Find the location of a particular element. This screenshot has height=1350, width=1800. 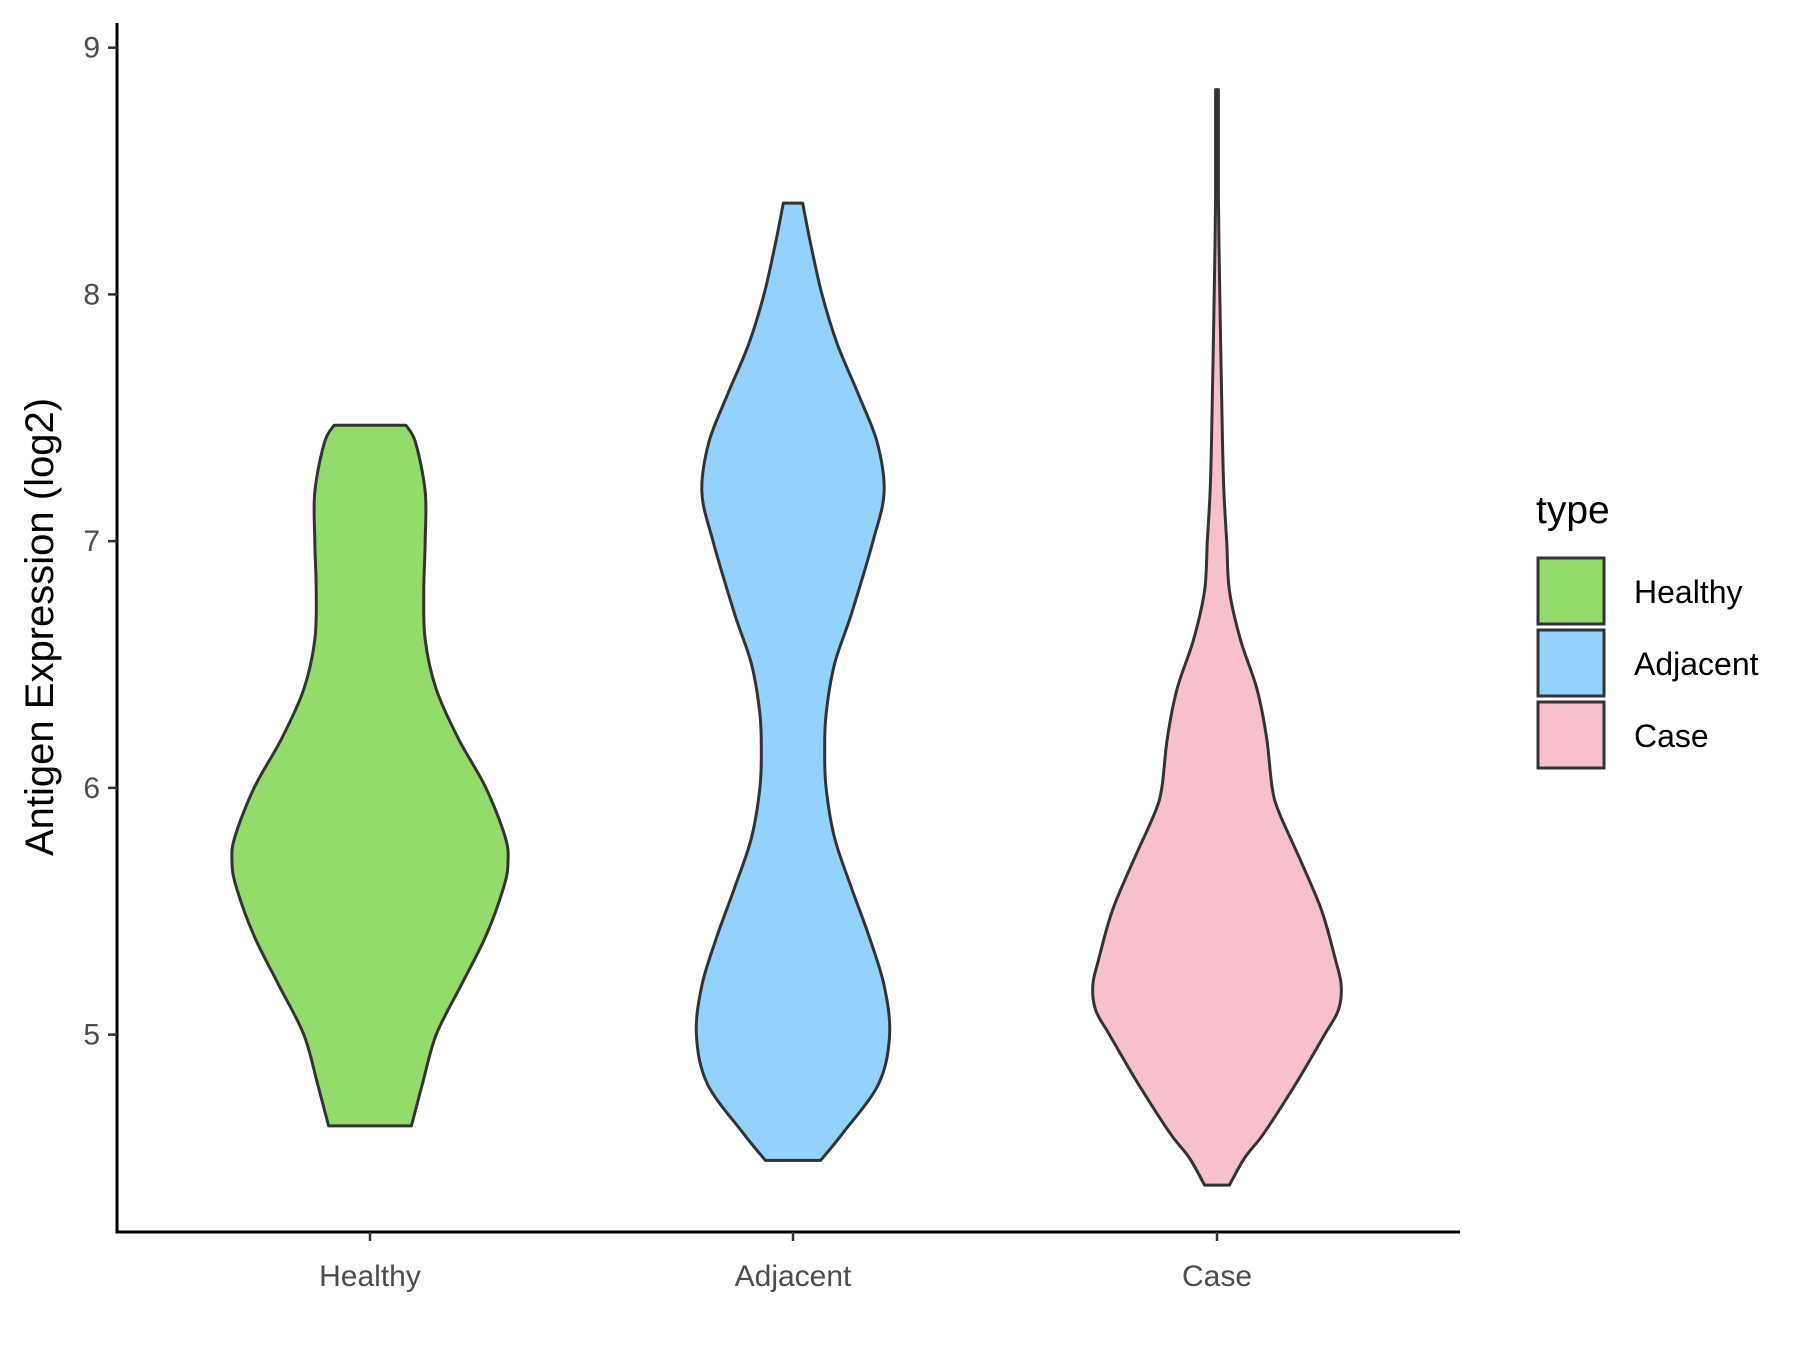

x-tick-label: Case is located at coordinates (1217, 1276).